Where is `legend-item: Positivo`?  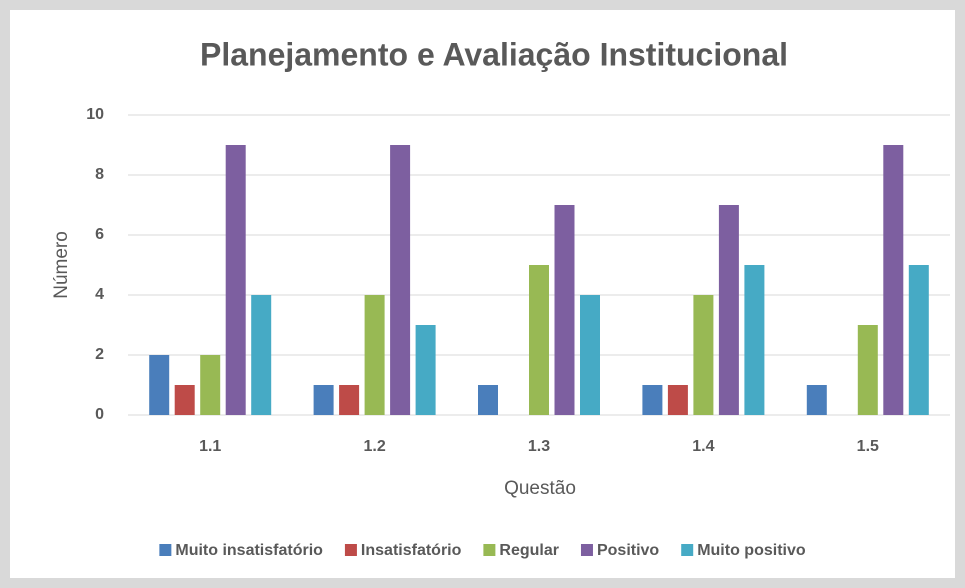
legend-item: Positivo is located at coordinates (619, 550).